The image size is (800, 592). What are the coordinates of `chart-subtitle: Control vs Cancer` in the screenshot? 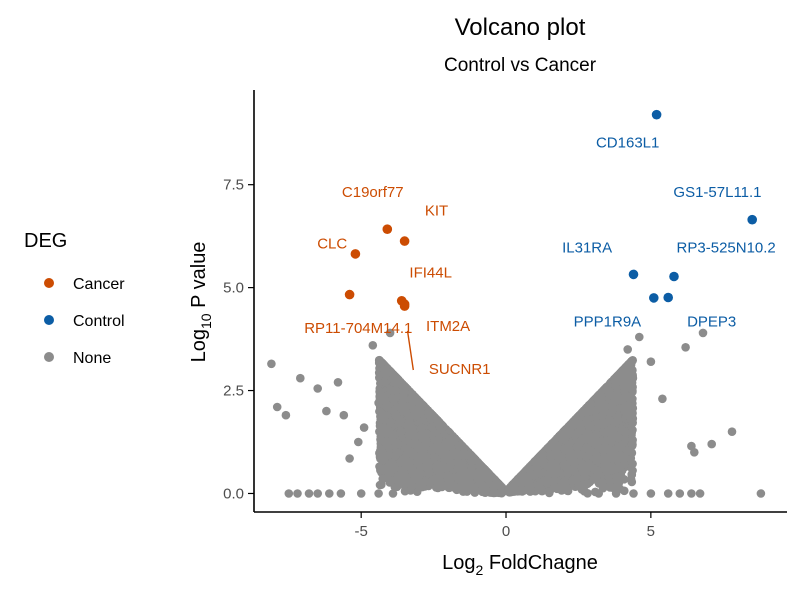 It's located at (520, 65).